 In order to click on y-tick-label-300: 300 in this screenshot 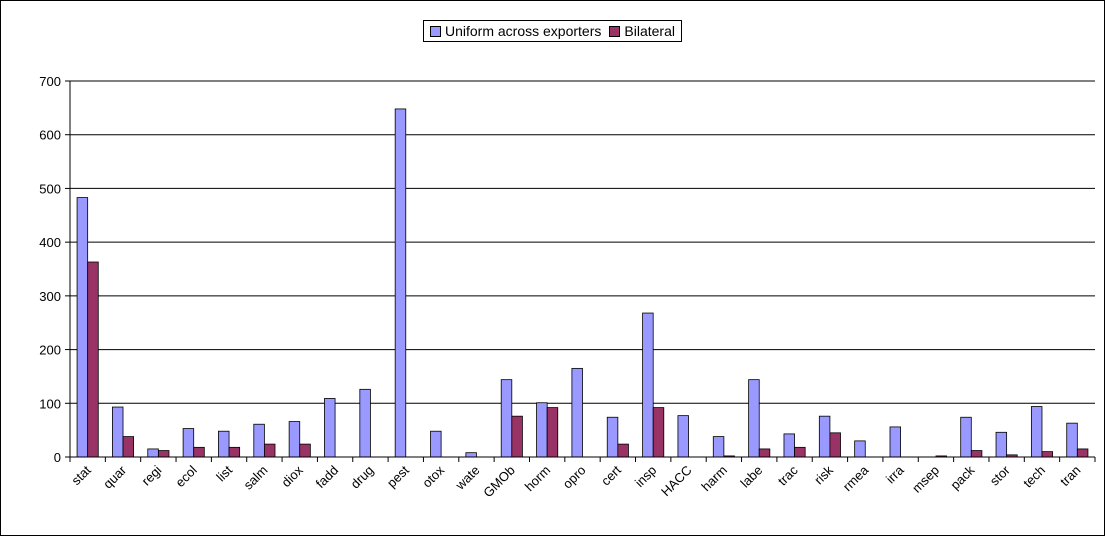, I will do `click(50, 296)`.